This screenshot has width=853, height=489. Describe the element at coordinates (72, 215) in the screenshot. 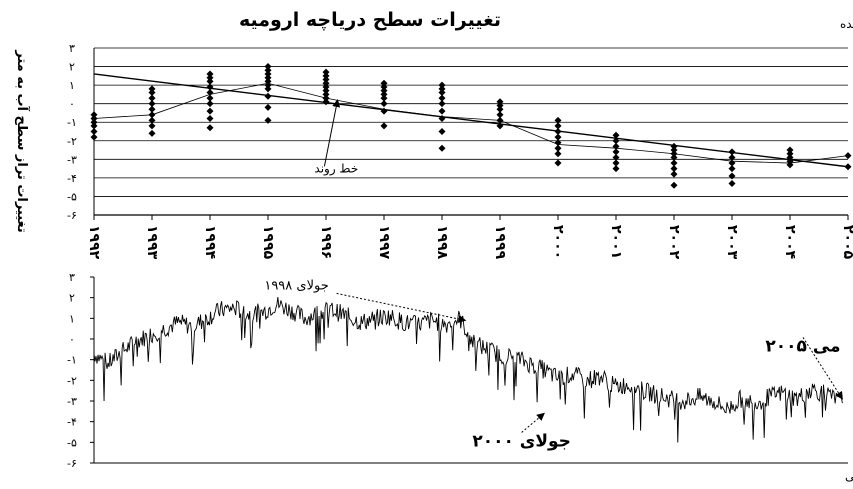

I see `y-tick-label: -۶` at that location.